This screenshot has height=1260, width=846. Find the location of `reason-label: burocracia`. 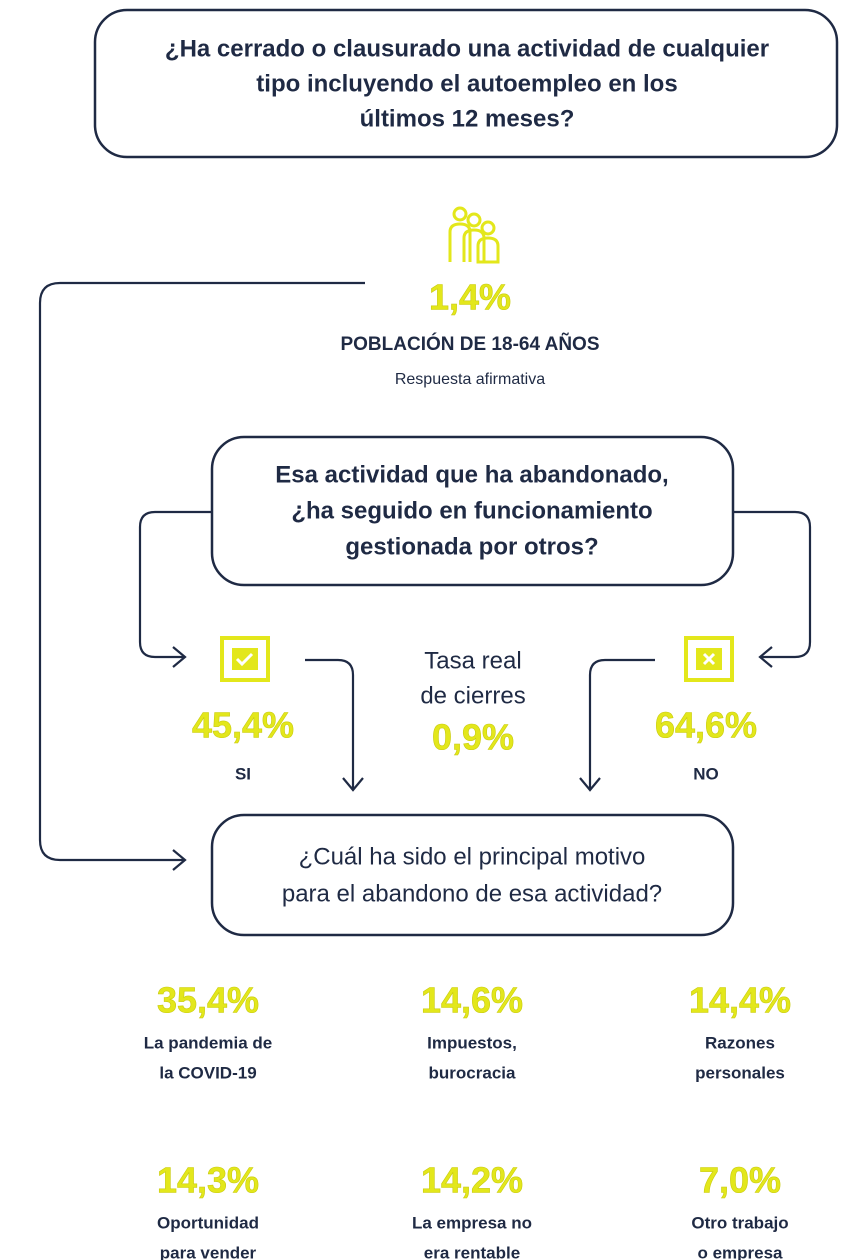

reason-label: burocracia is located at coordinates (472, 1072).